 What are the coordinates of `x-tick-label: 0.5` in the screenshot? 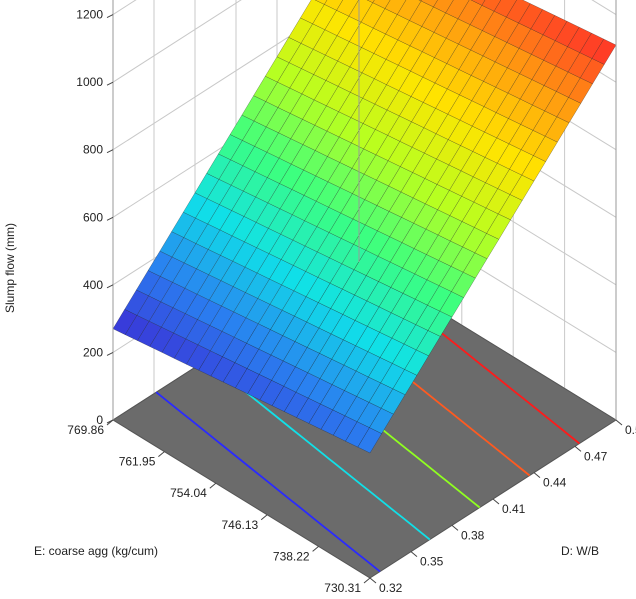 It's located at (630, 430).